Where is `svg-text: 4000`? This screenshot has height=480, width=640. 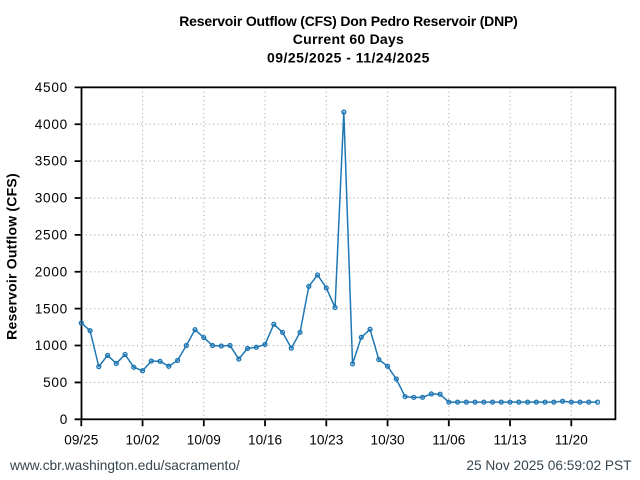
svg-text: 4000 is located at coordinates (51, 124).